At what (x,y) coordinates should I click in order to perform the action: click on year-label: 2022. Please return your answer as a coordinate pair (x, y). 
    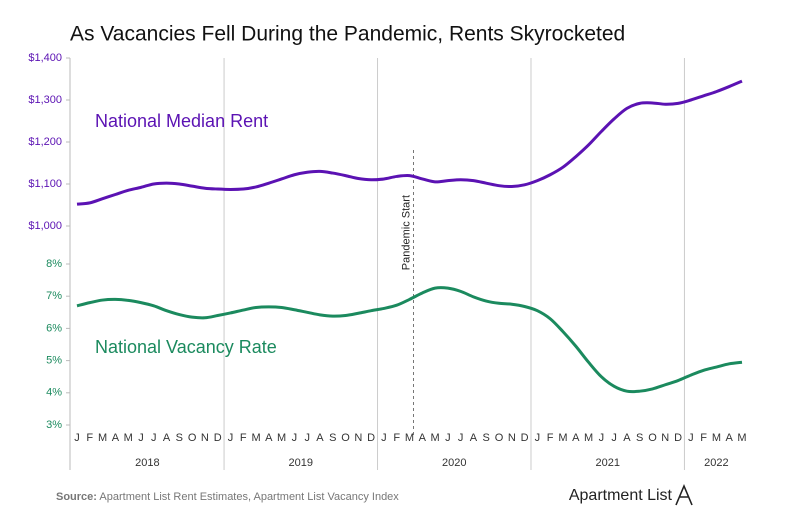
    Looking at the image, I should click on (716, 463).